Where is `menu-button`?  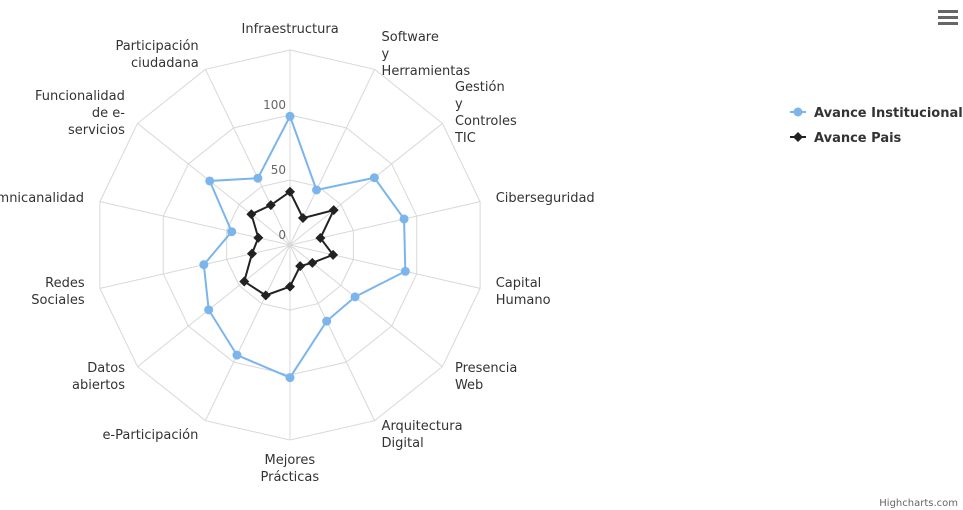
menu-button is located at coordinates (948, 17).